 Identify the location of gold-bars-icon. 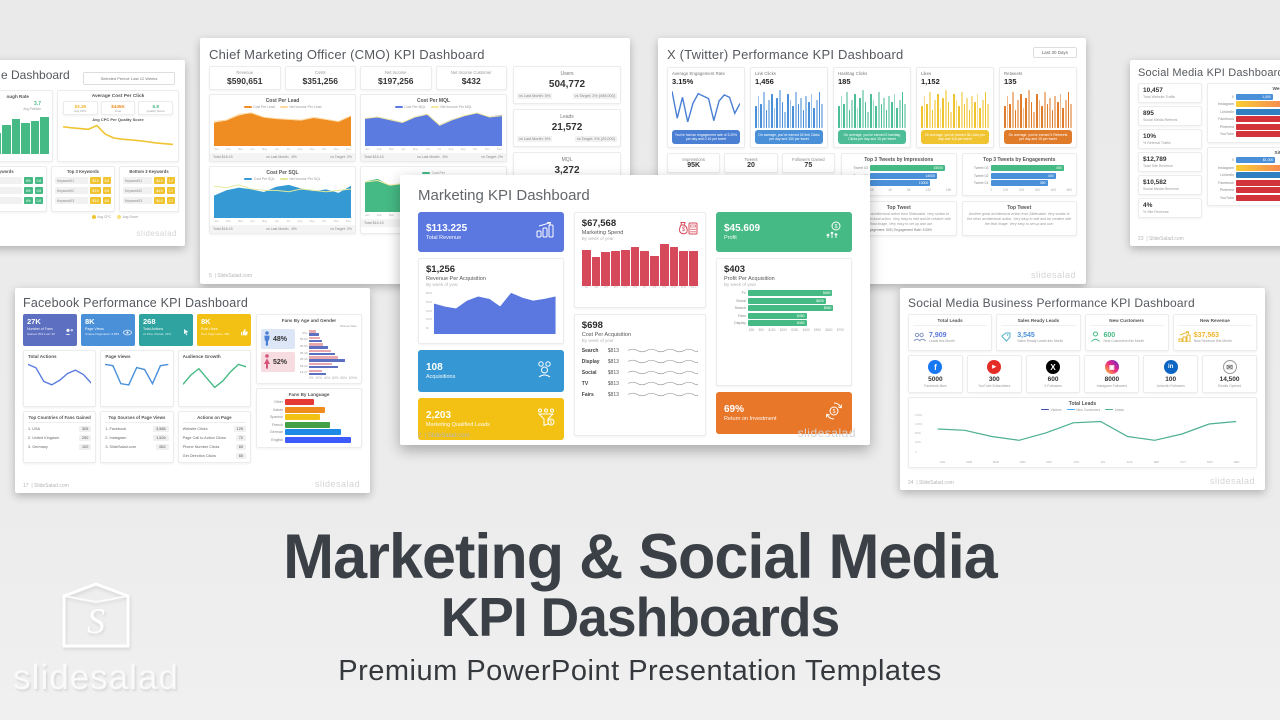
(1184, 338).